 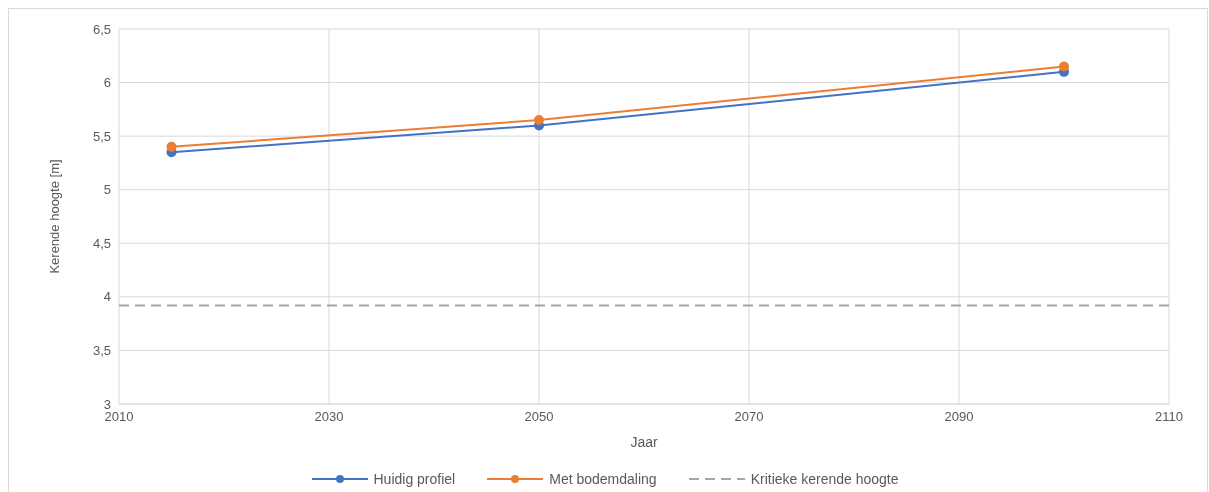 I want to click on legend-label: Kritieke kerende hoogte, so click(x=824, y=479).